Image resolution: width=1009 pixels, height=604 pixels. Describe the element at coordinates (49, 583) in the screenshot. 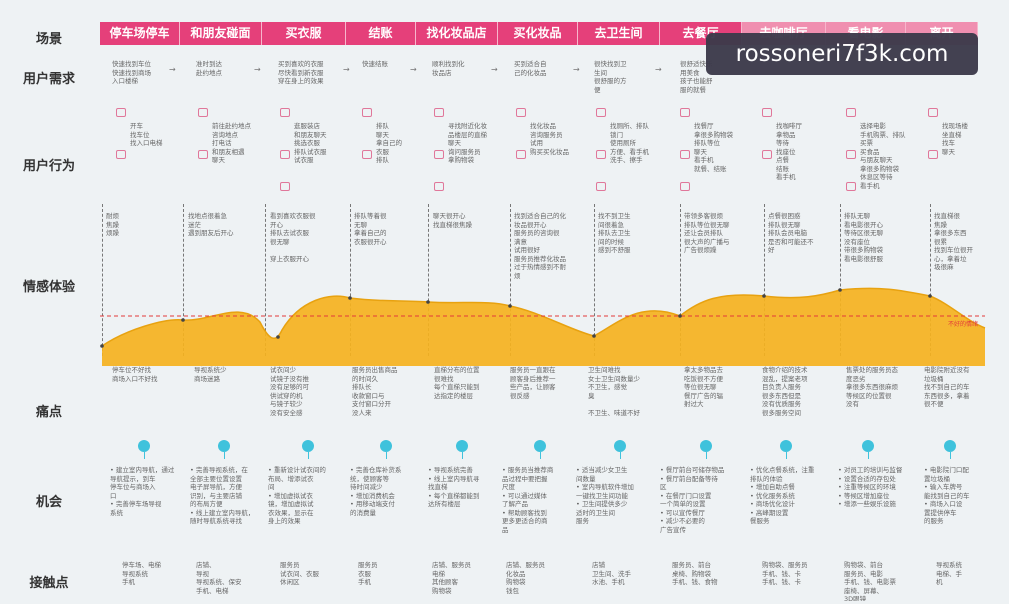

I see `row-label-touchpoint: 接触点` at that location.